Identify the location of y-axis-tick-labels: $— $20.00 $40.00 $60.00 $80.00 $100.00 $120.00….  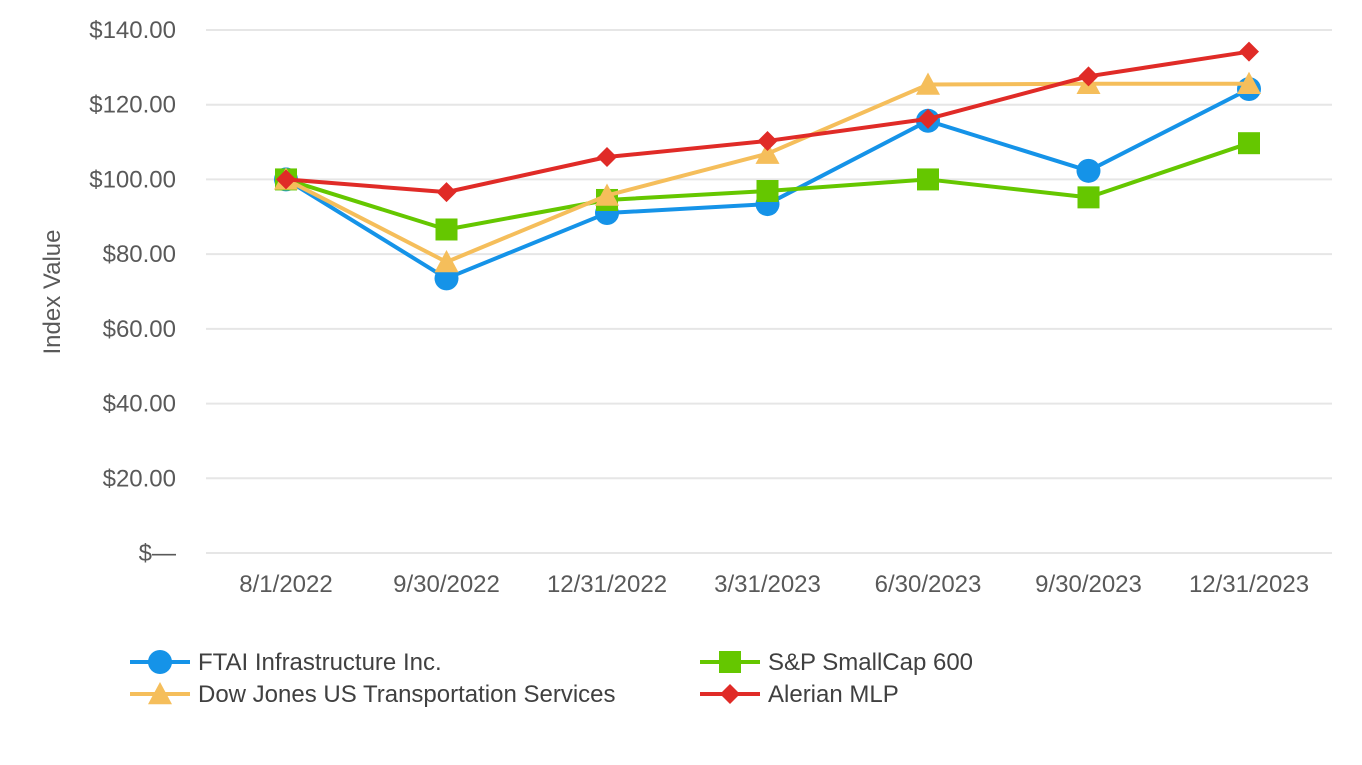
(132, 292).